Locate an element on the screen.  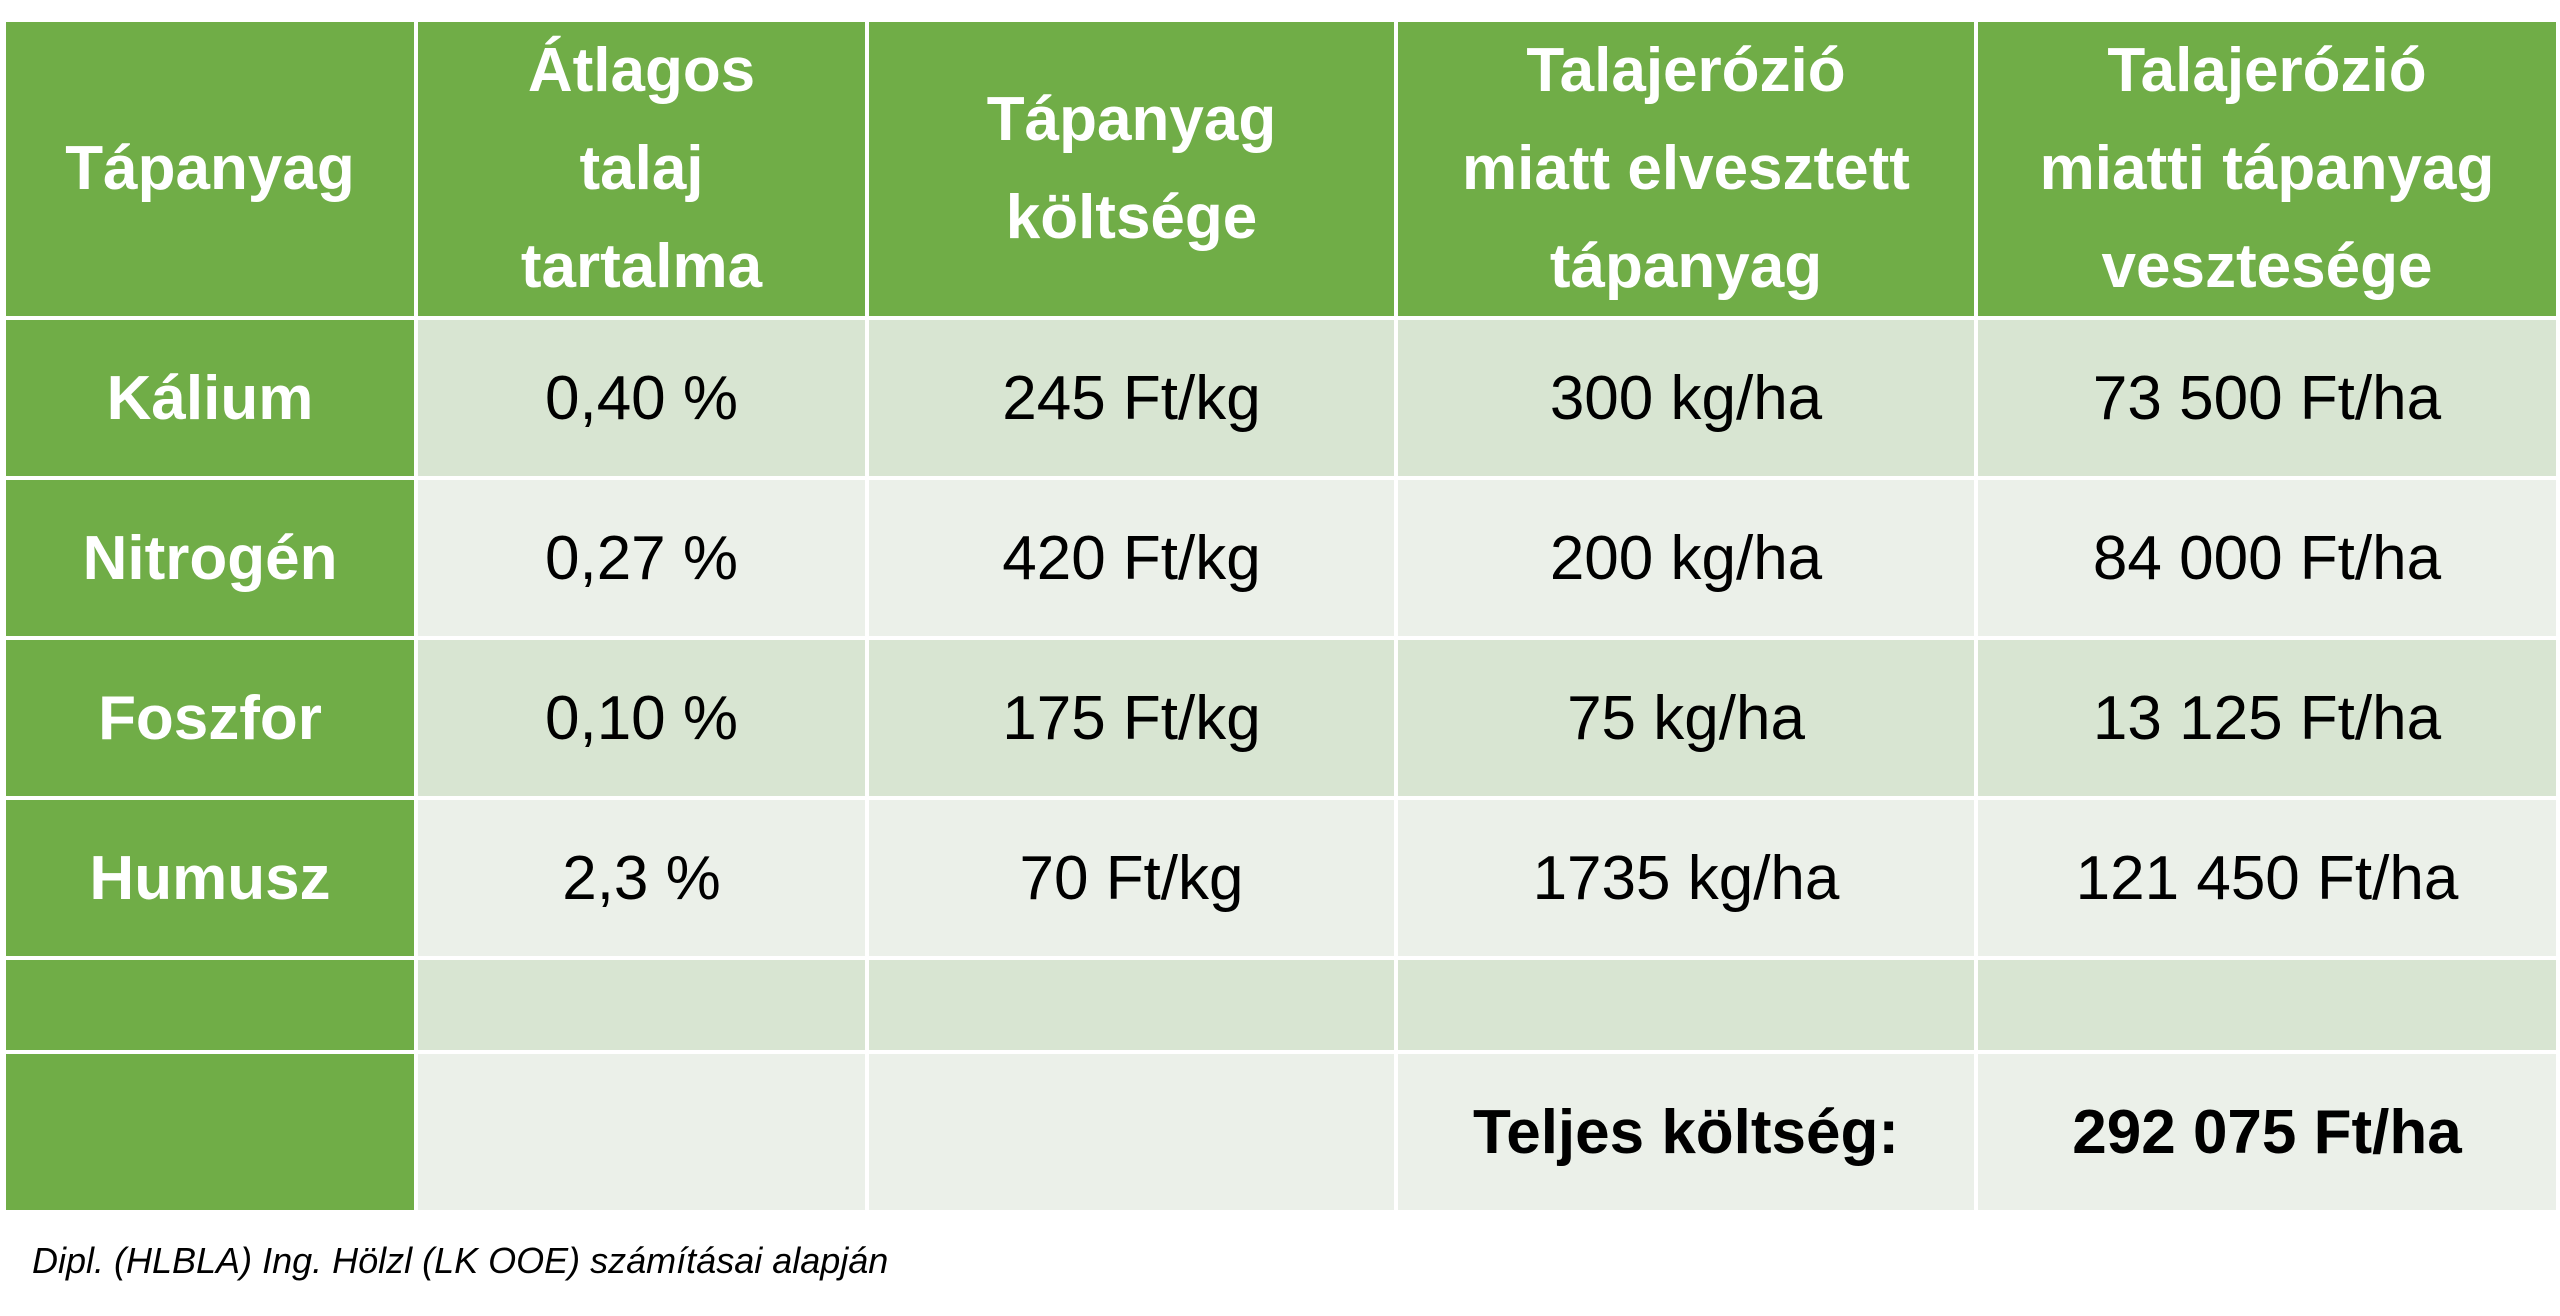
header-line: miatti tápanyag is located at coordinates (2267, 168).